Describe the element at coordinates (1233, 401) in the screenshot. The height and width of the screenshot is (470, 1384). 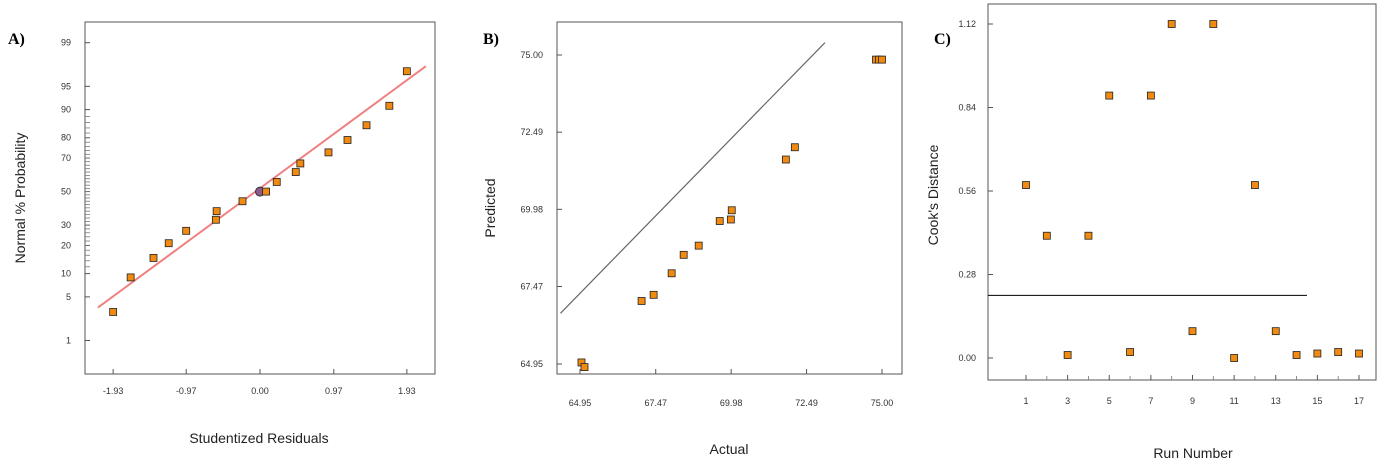
I see `panel-c-x-tick-label: 11` at that location.